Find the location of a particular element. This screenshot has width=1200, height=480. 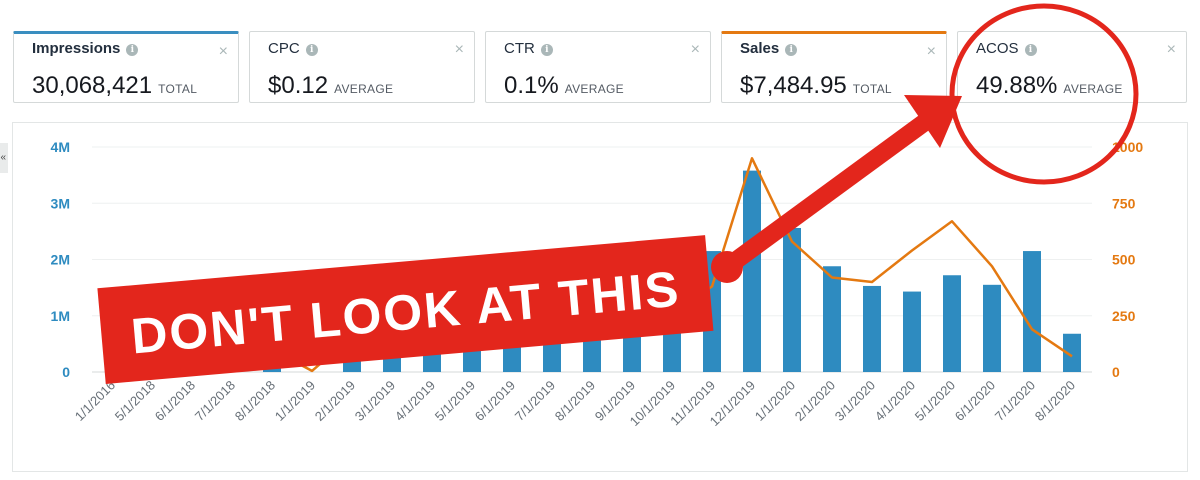

right-tick-label: 500 is located at coordinates (1124, 260).